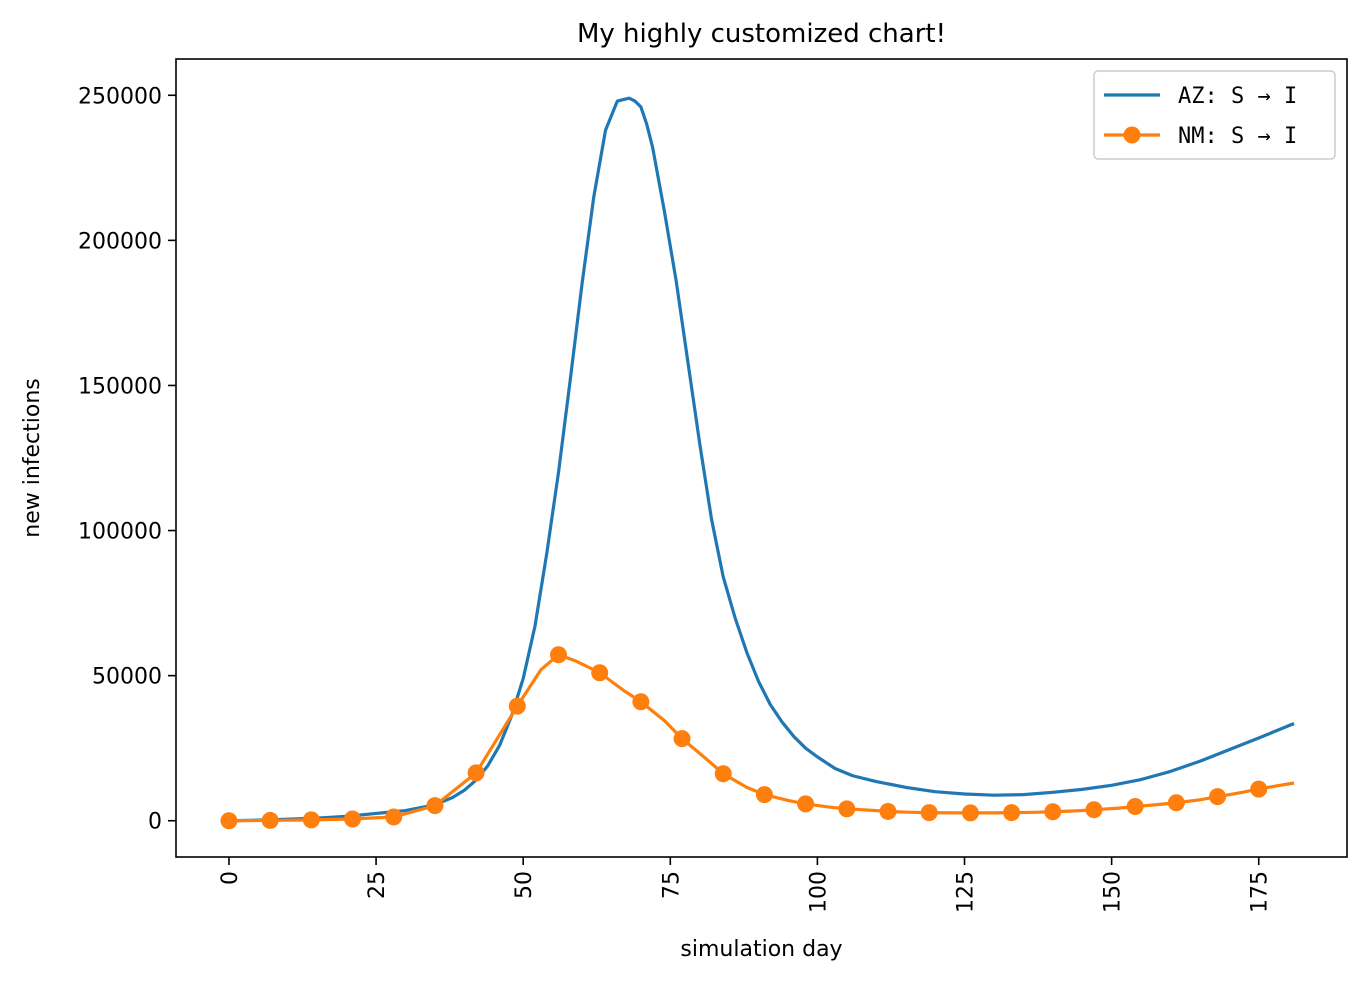 The width and height of the screenshot is (1366, 982). I want to click on x-tick-label: 125, so click(966, 892).